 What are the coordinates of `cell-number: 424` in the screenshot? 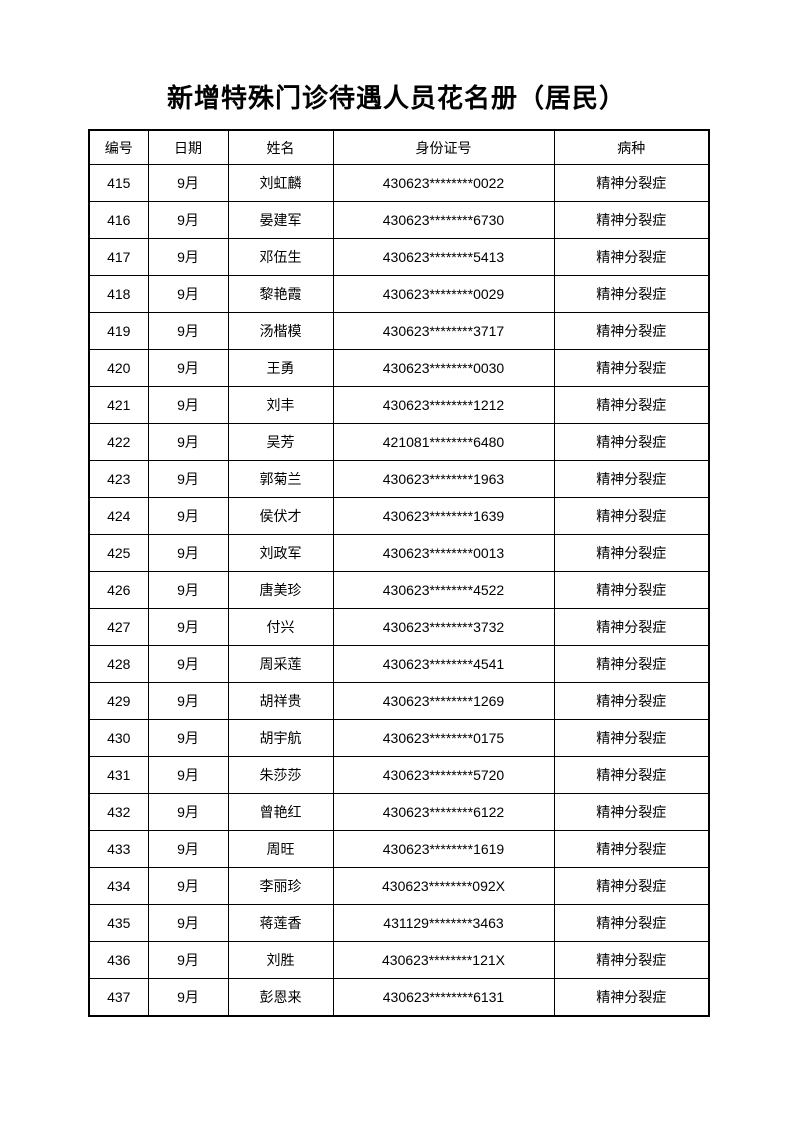 It's located at (118, 516).